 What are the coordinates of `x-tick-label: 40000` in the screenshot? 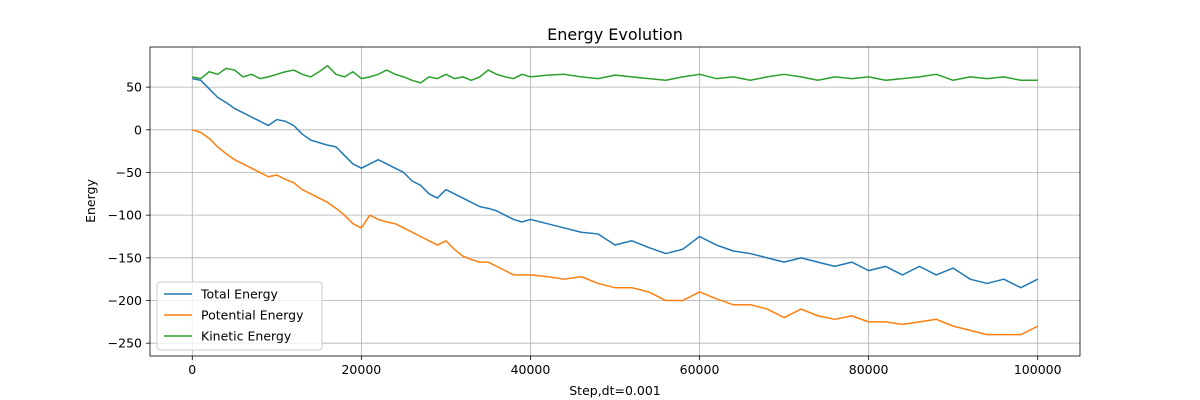 It's located at (531, 369).